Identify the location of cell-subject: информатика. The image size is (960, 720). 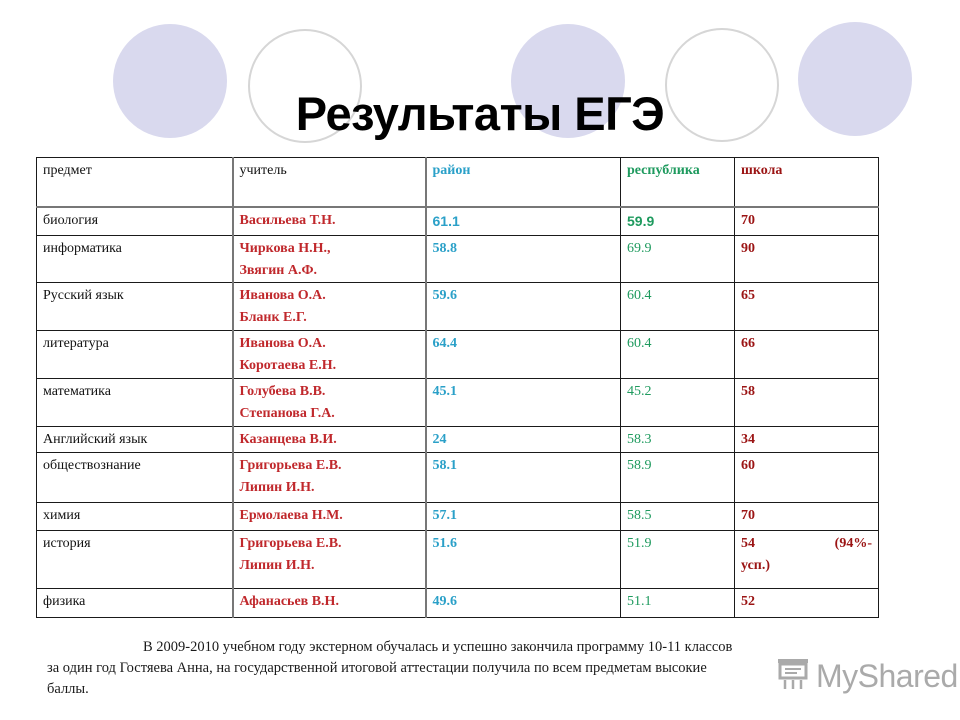
(134, 259).